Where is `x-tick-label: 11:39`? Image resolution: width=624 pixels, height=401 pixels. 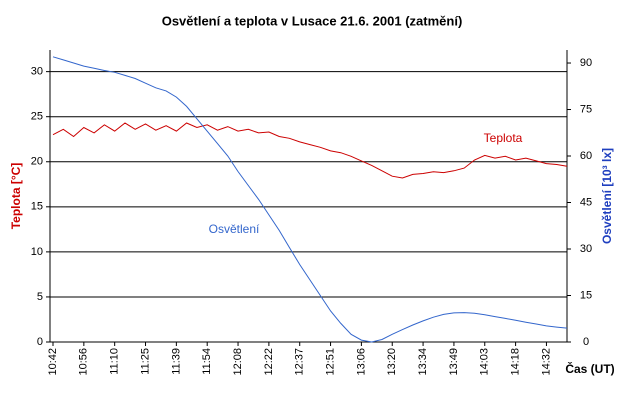 x-tick-label: 11:39 is located at coordinates (176, 361).